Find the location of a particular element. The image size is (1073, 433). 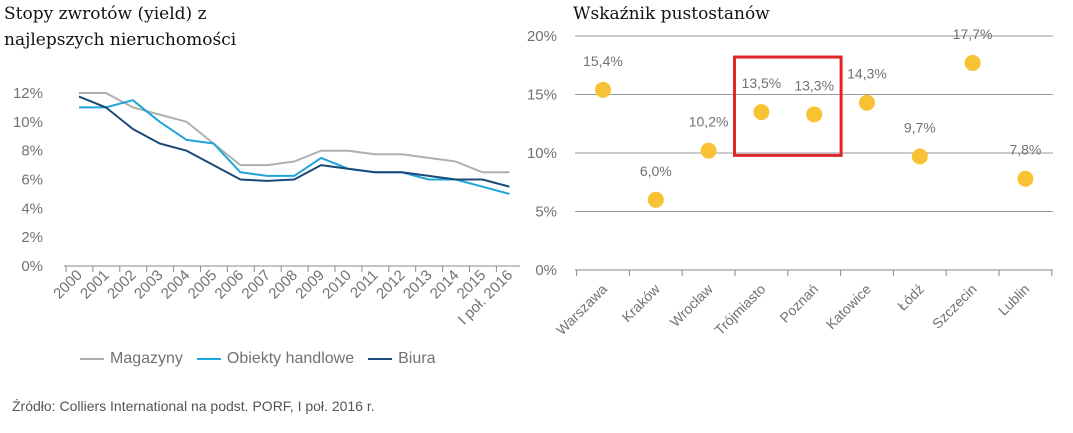

data-label: 7,8% is located at coordinates (1025, 150).